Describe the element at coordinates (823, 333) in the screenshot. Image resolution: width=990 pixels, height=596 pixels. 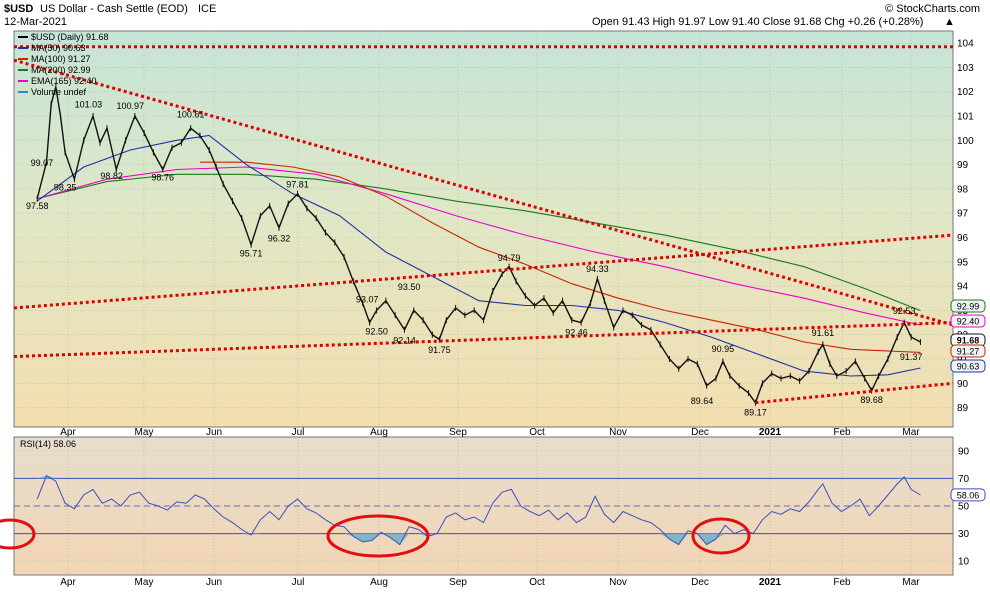
I see `price-annotation: 91.61` at that location.